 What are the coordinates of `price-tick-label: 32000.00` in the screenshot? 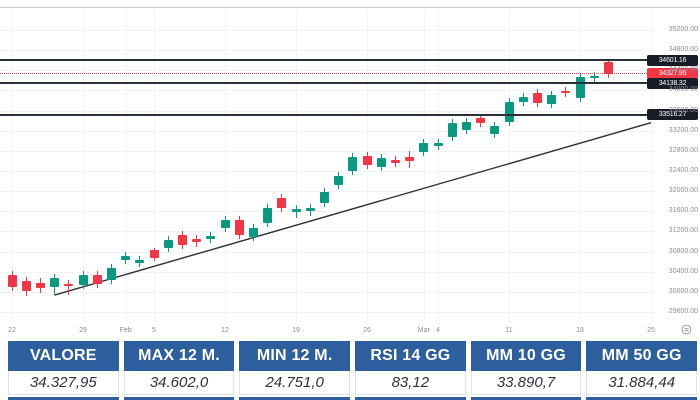 It's located at (683, 191).